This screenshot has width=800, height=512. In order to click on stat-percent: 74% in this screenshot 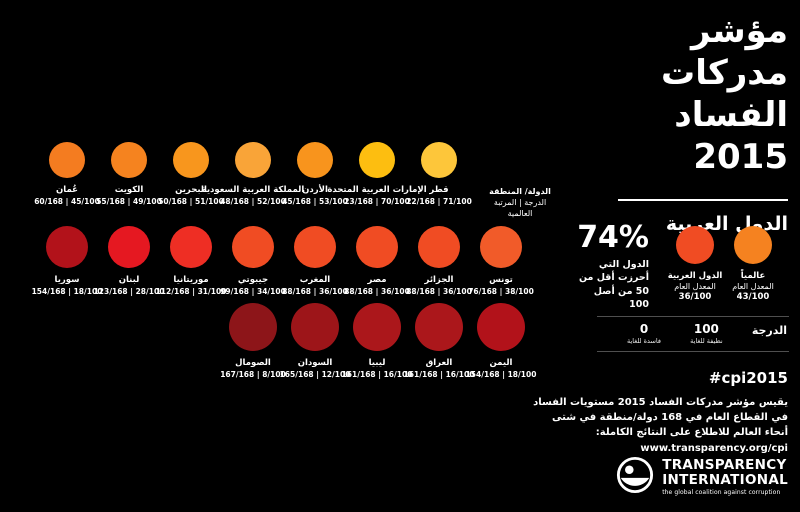, I will do `click(613, 237)`.